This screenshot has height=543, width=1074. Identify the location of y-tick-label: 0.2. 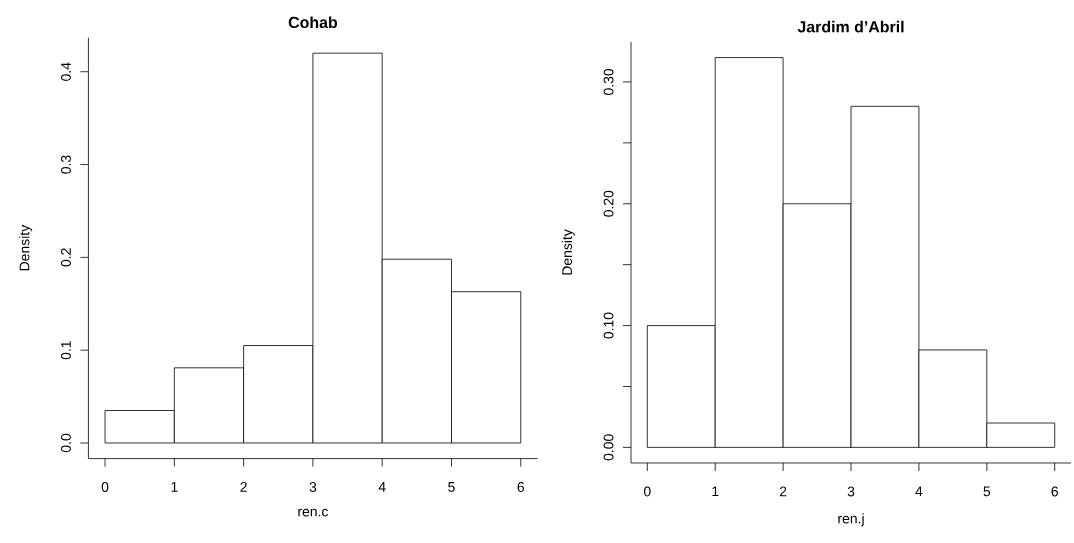
(66, 257).